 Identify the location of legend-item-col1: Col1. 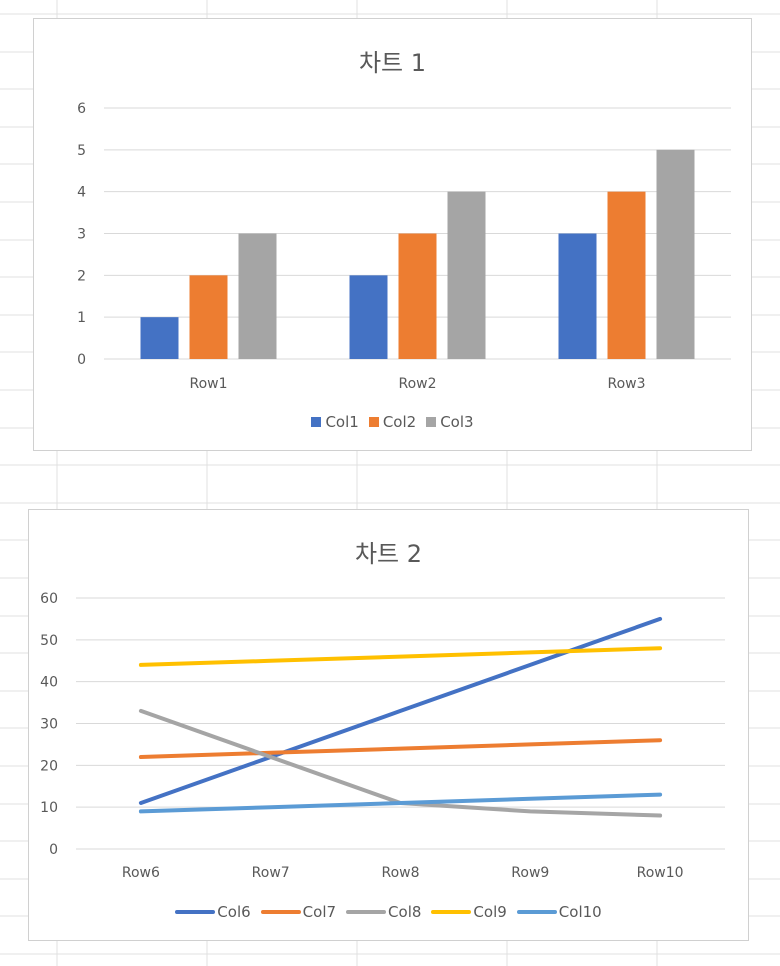
(335, 422).